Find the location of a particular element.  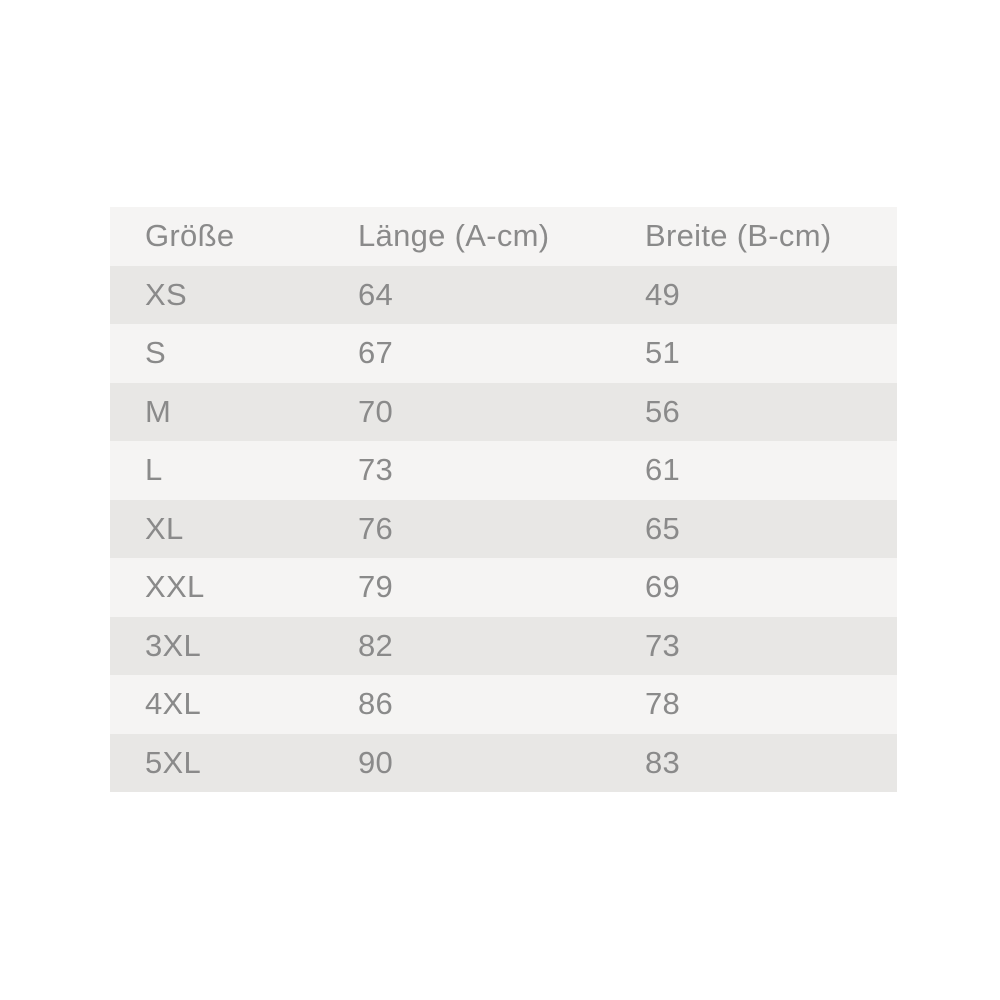

length-cell: 73 is located at coordinates (376, 470).